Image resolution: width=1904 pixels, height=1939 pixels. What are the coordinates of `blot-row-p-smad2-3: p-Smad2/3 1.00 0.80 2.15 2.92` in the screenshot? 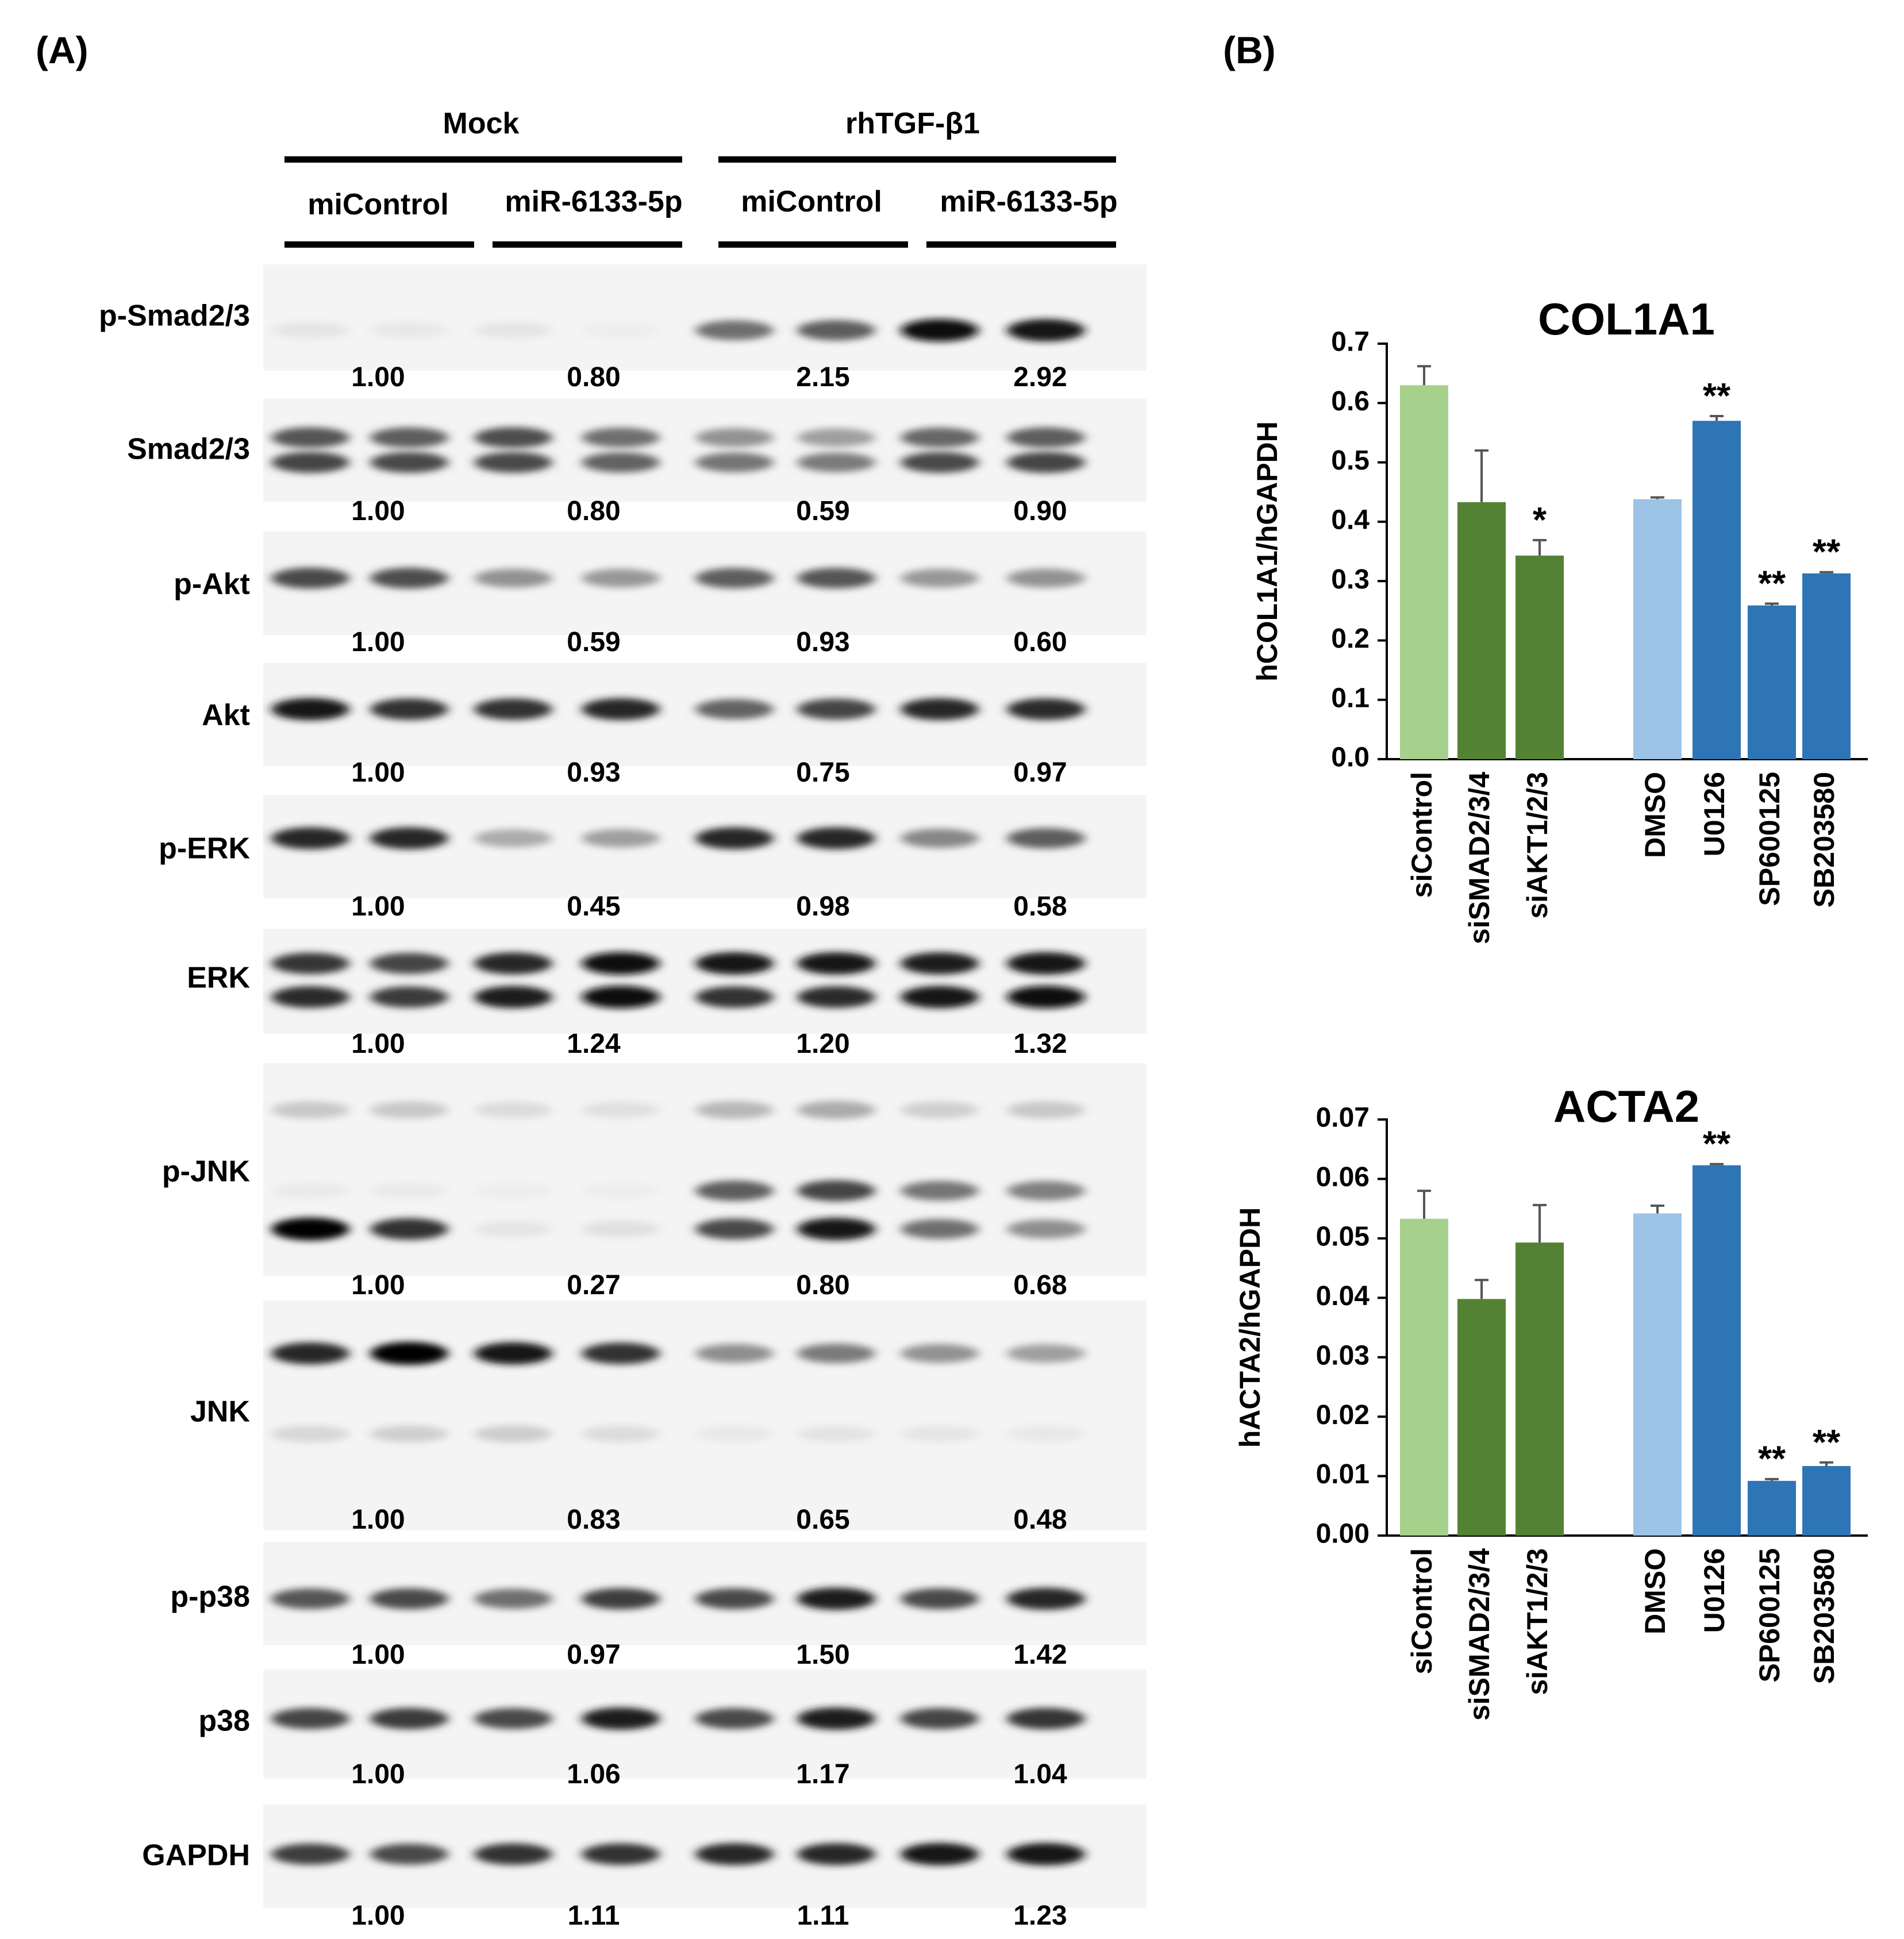 It's located at (623, 328).